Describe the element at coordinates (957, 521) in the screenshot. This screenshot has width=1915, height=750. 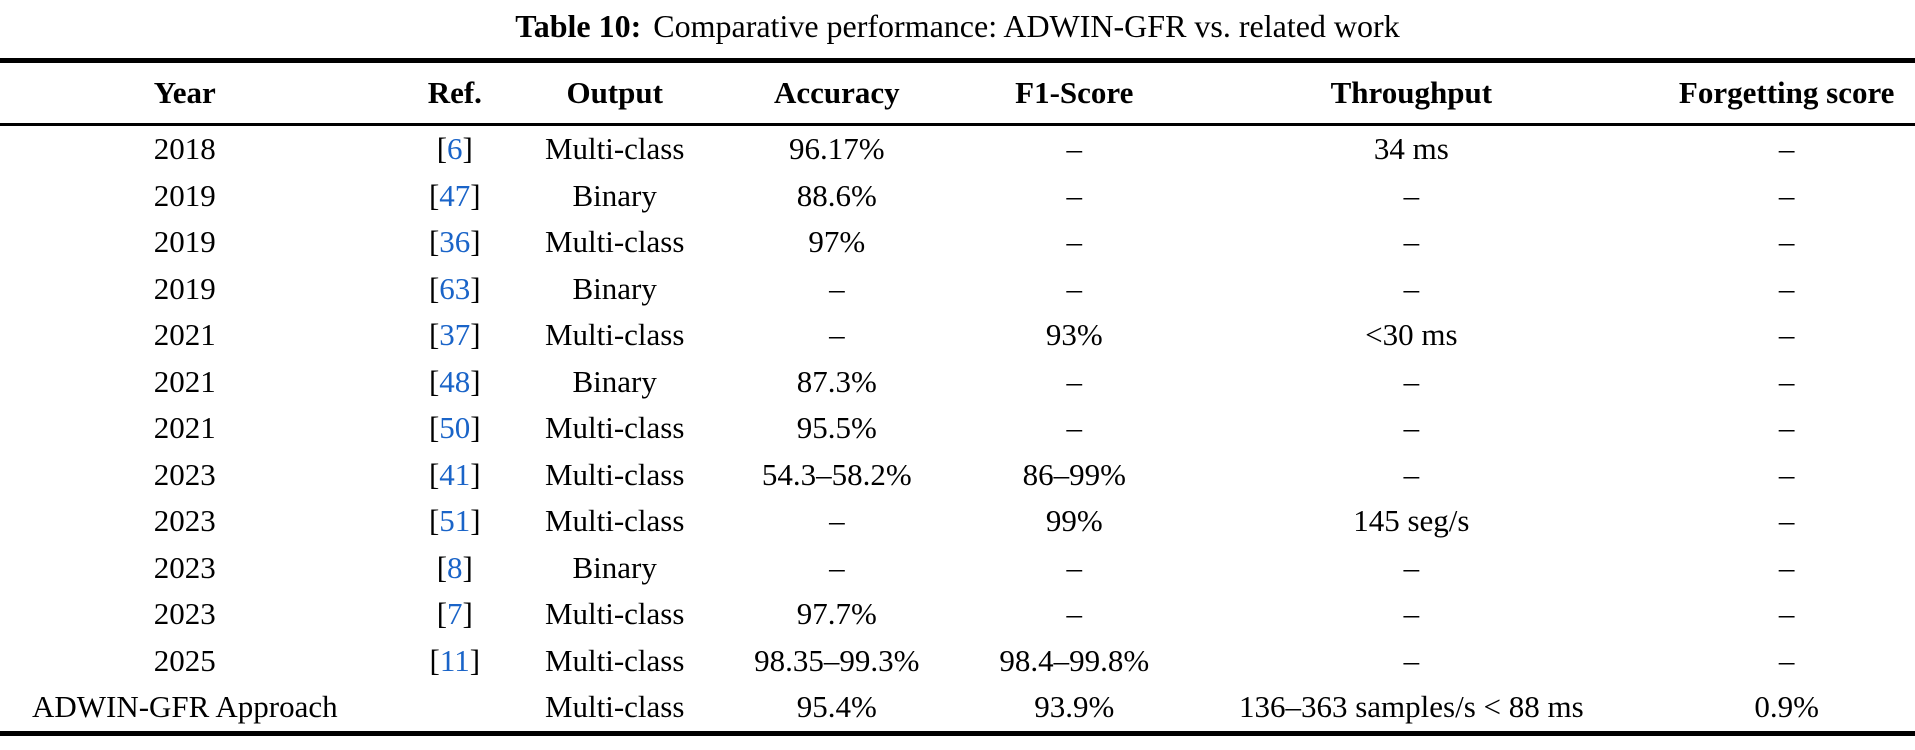
I see `table-row: 2023 [51] Multi-class – 99% 145 seg/s –` at that location.